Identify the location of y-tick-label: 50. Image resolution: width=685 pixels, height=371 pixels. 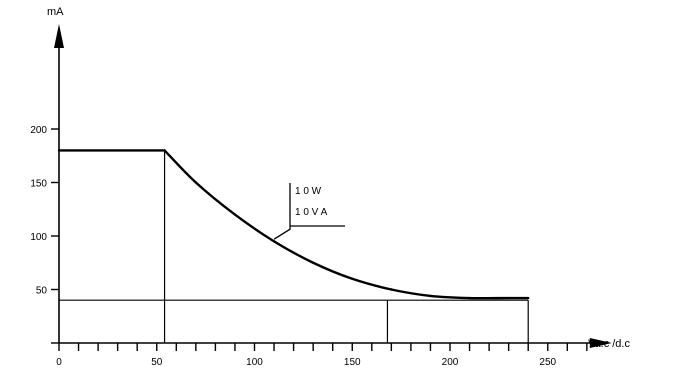
(42, 291).